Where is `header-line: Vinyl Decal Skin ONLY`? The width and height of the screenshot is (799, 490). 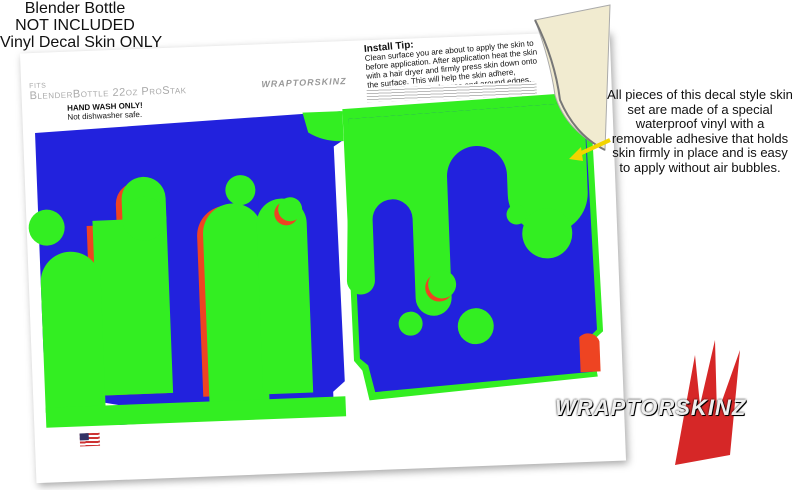
header-line: Vinyl Decal Skin ONLY is located at coordinates (81, 42).